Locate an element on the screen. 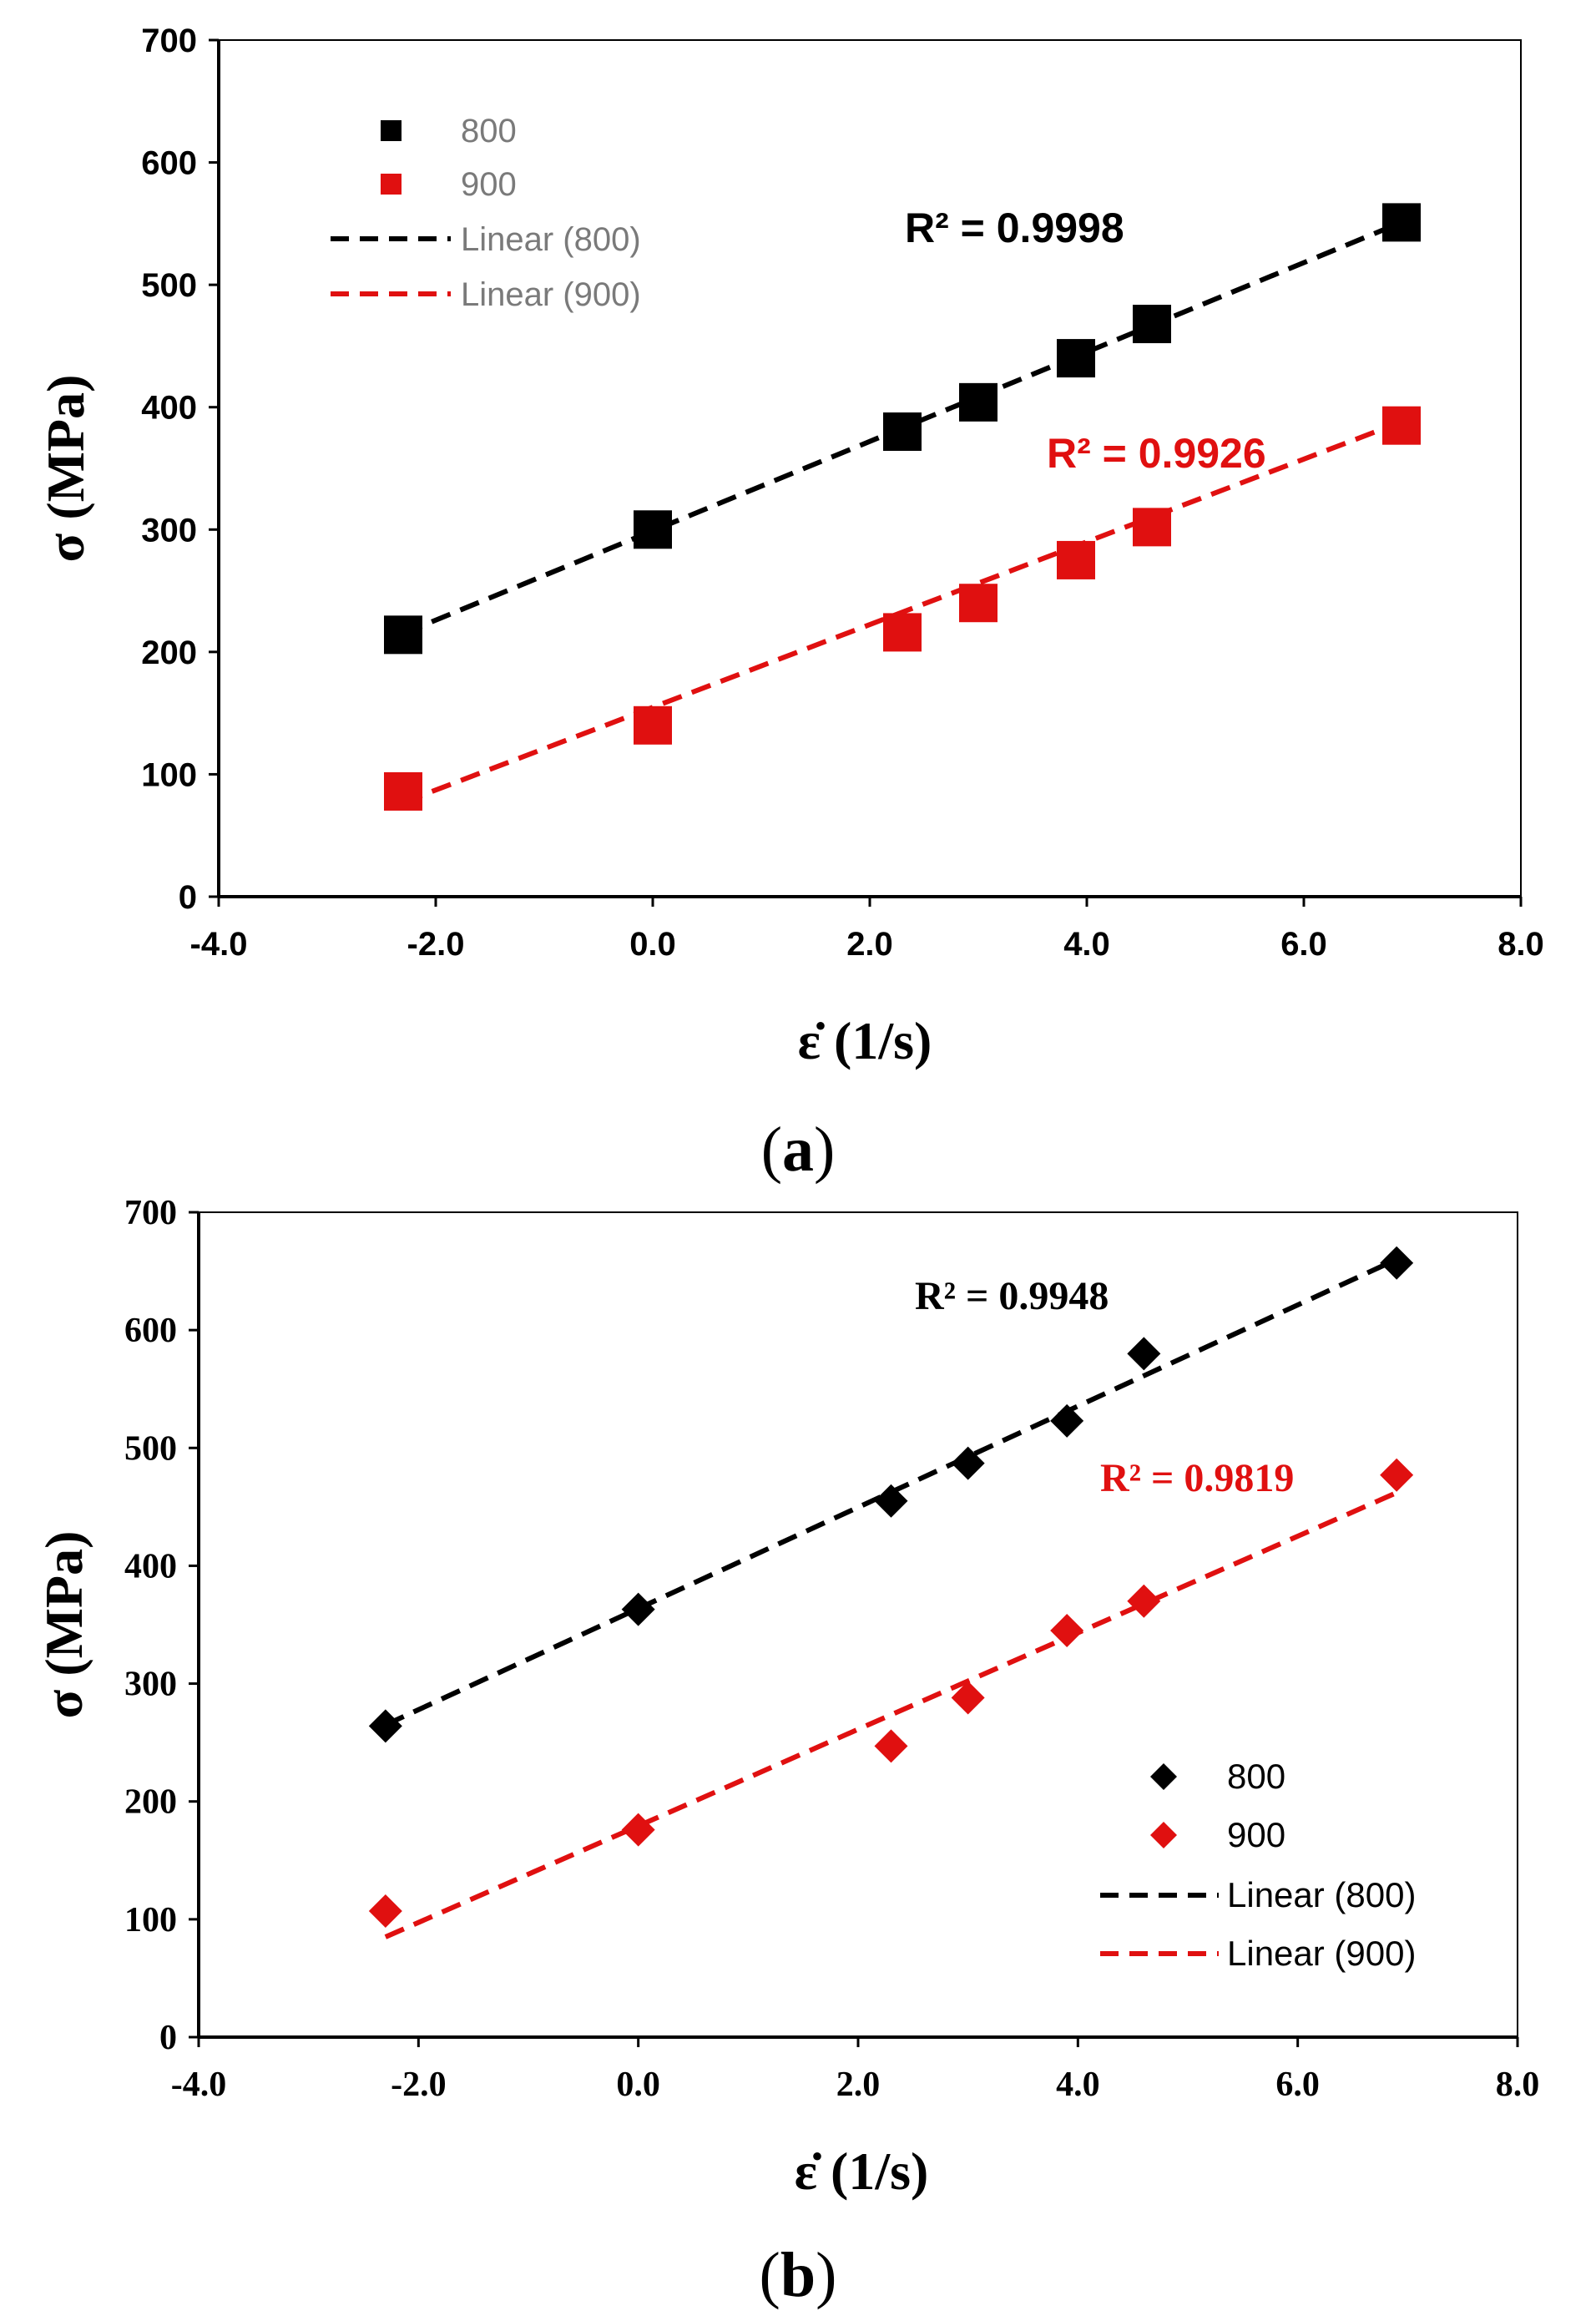 The width and height of the screenshot is (1596, 2321). panel-label-b-close: ) is located at coordinates (826, 2275).